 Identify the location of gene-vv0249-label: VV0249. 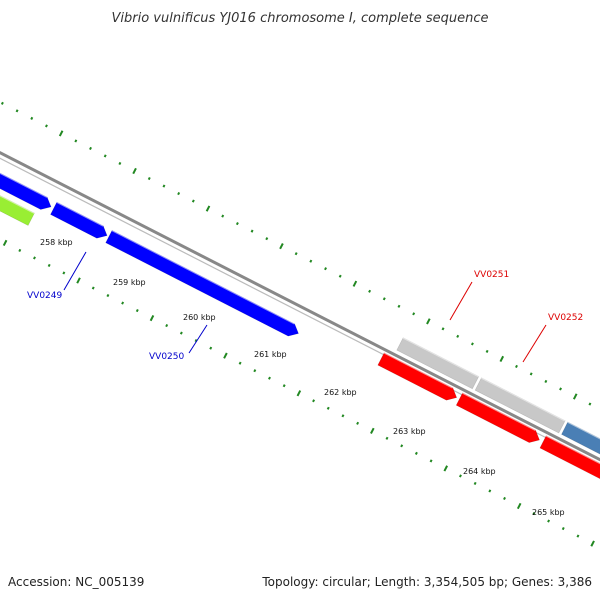
(44, 296).